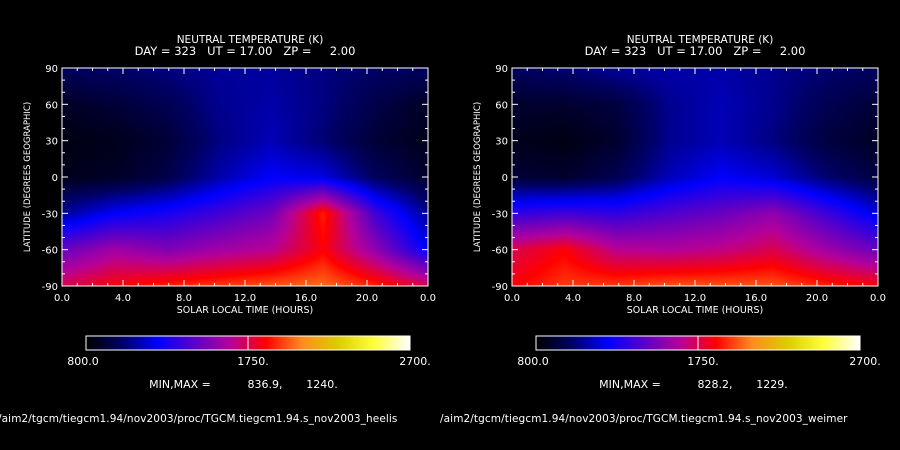 The image size is (900, 450). What do you see at coordinates (265, 384) in the screenshot?
I see `min-value: 836.9,` at bounding box center [265, 384].